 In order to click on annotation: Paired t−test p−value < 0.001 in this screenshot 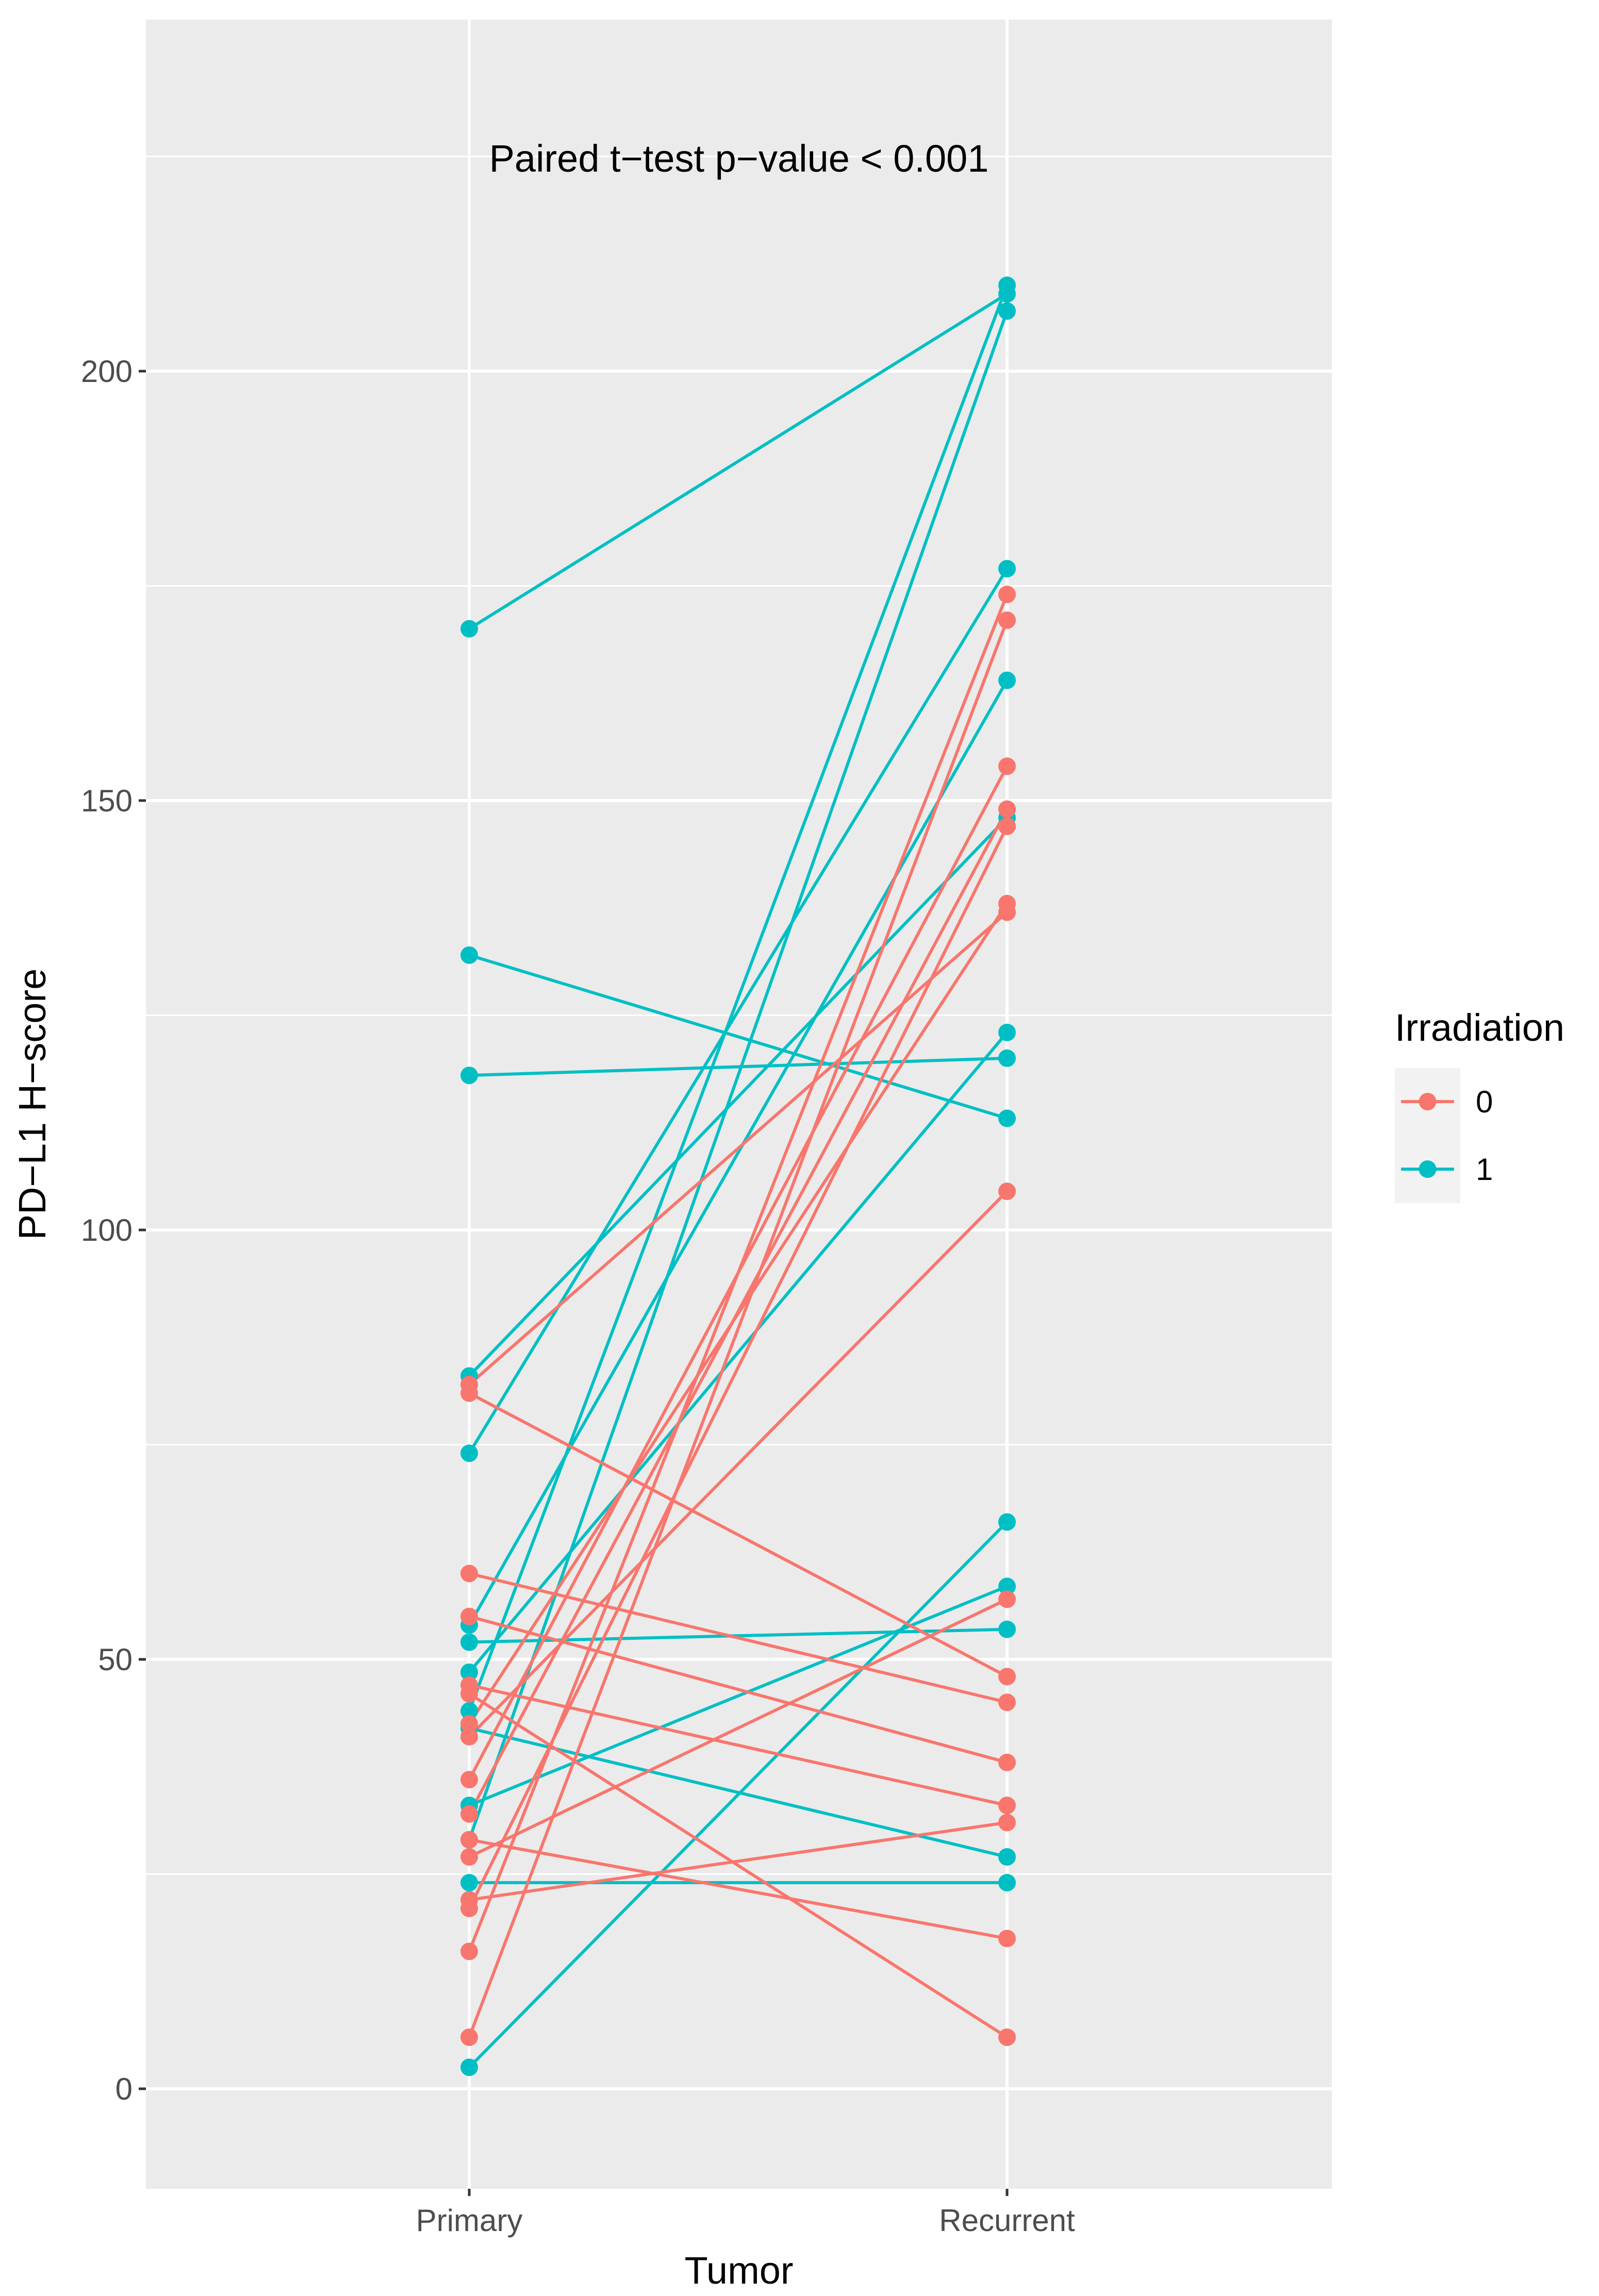, I will do `click(739, 158)`.